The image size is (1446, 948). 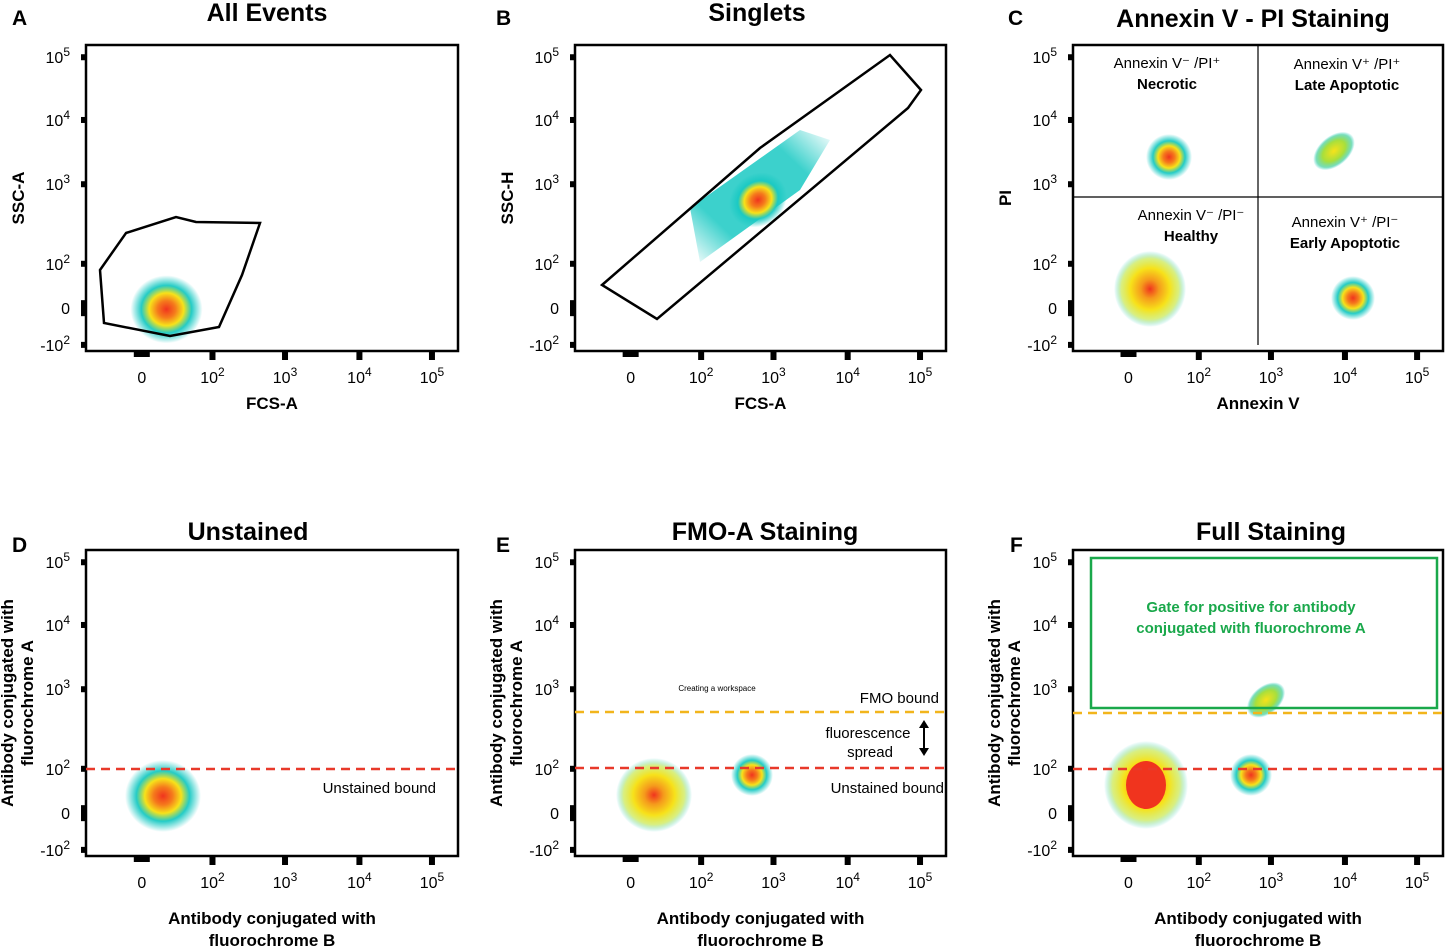 I want to click on panel-letter: D, so click(x=19, y=545).